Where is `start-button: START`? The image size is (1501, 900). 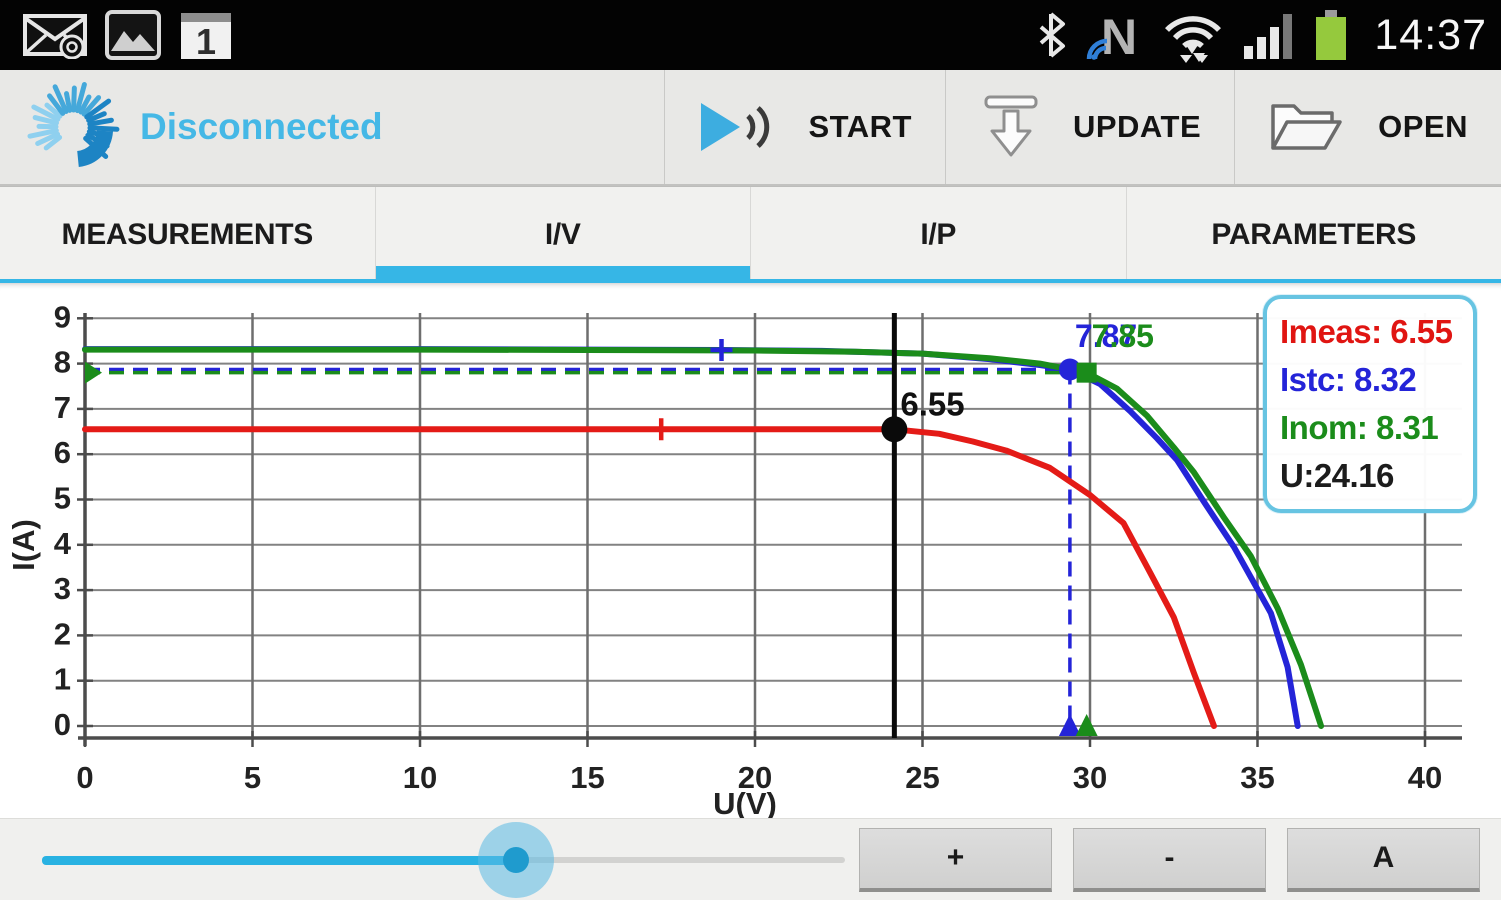
start-button: START is located at coordinates (804, 127).